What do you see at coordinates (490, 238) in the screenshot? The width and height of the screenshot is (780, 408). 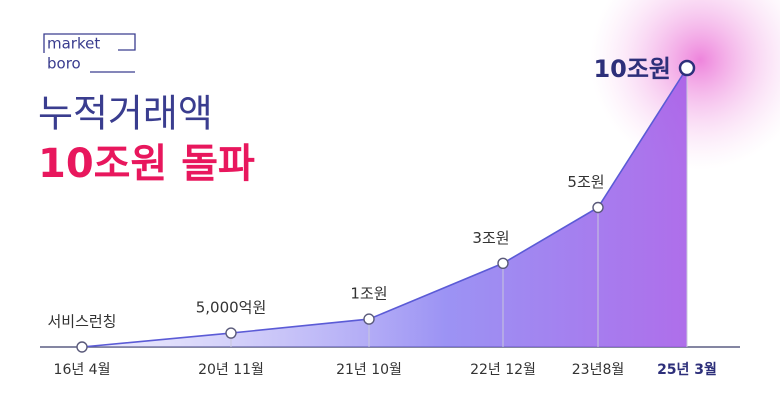 I see `value-label: 3조원` at bounding box center [490, 238].